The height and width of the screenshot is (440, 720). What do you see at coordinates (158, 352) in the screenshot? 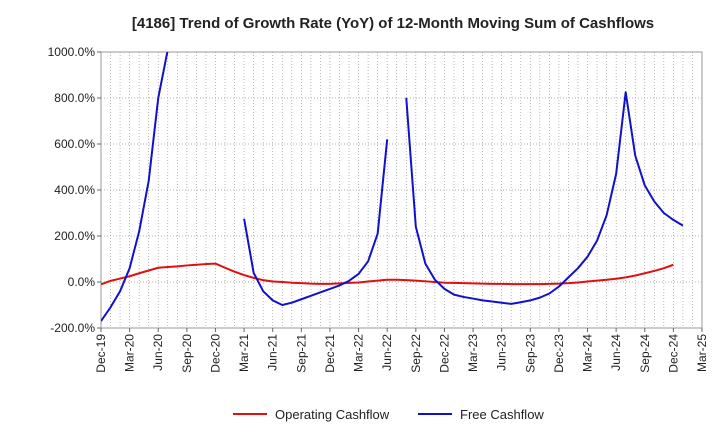
I see `x-tick-label: Jun-20` at bounding box center [158, 352].